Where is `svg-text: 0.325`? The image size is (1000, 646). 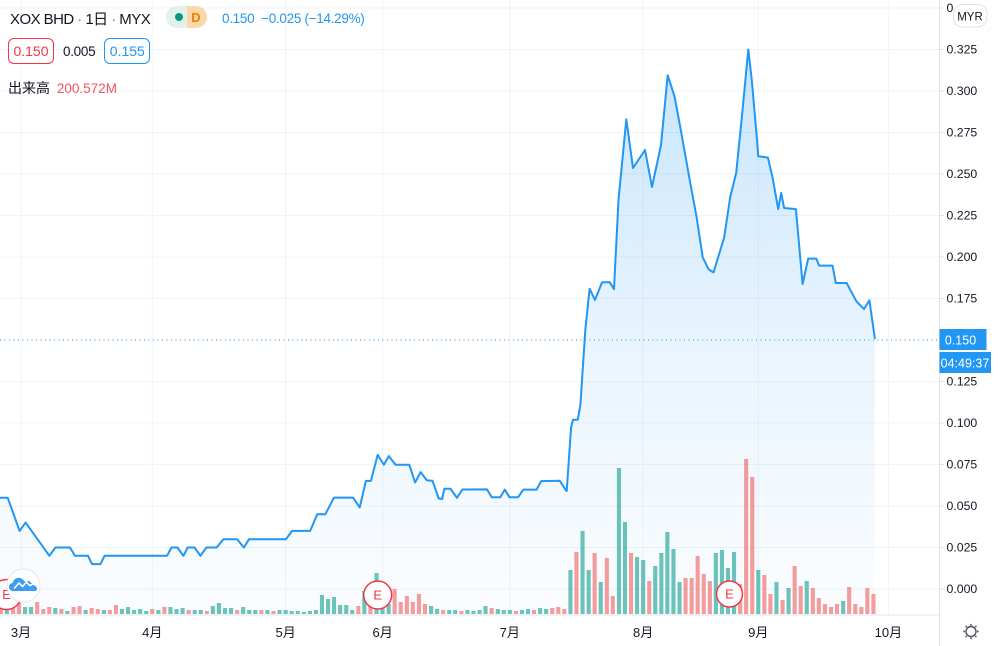
svg-text: 0.325 is located at coordinates (962, 50).